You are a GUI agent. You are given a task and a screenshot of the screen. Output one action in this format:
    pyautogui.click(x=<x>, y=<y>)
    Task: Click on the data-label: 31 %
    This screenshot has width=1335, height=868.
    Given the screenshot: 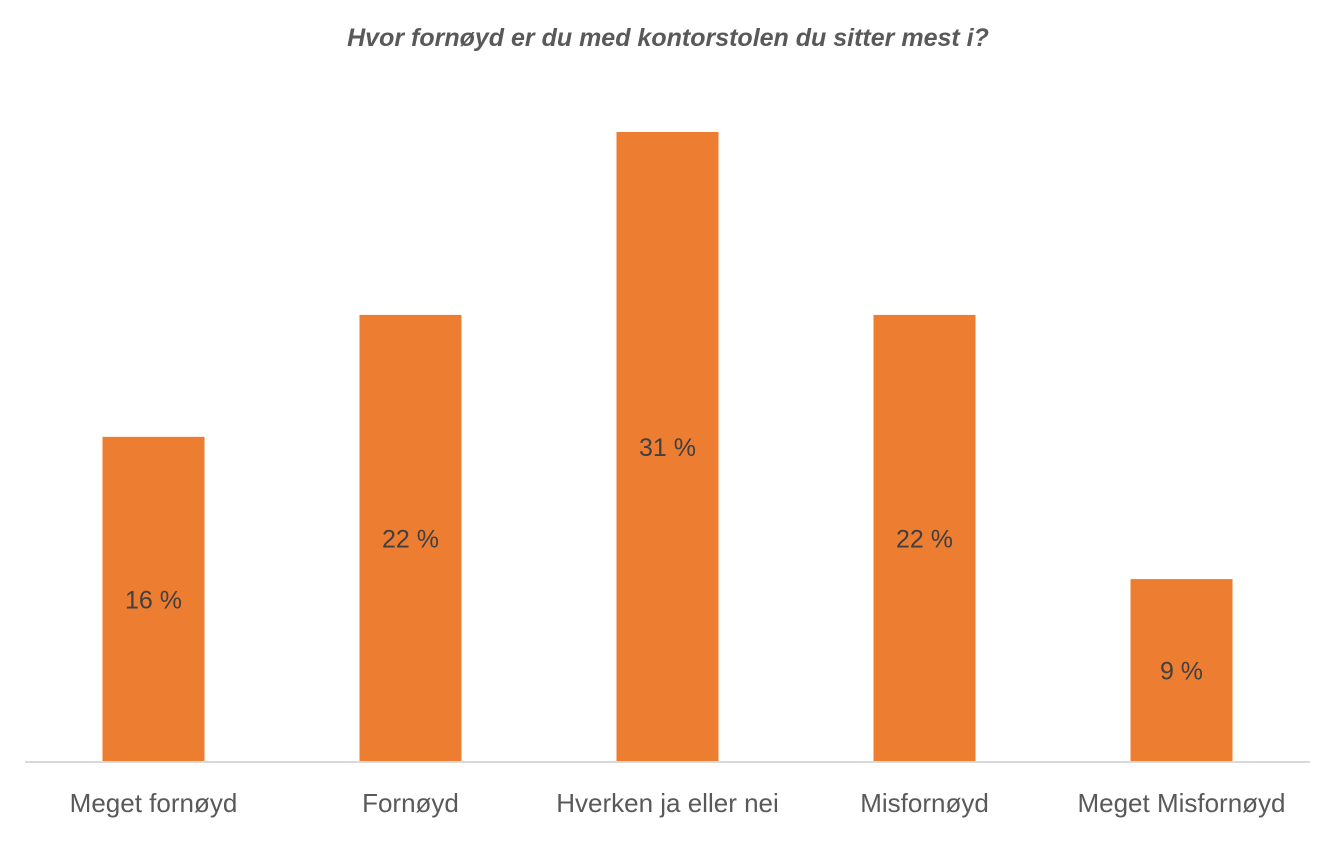 What is the action you would take?
    pyautogui.click(x=667, y=448)
    